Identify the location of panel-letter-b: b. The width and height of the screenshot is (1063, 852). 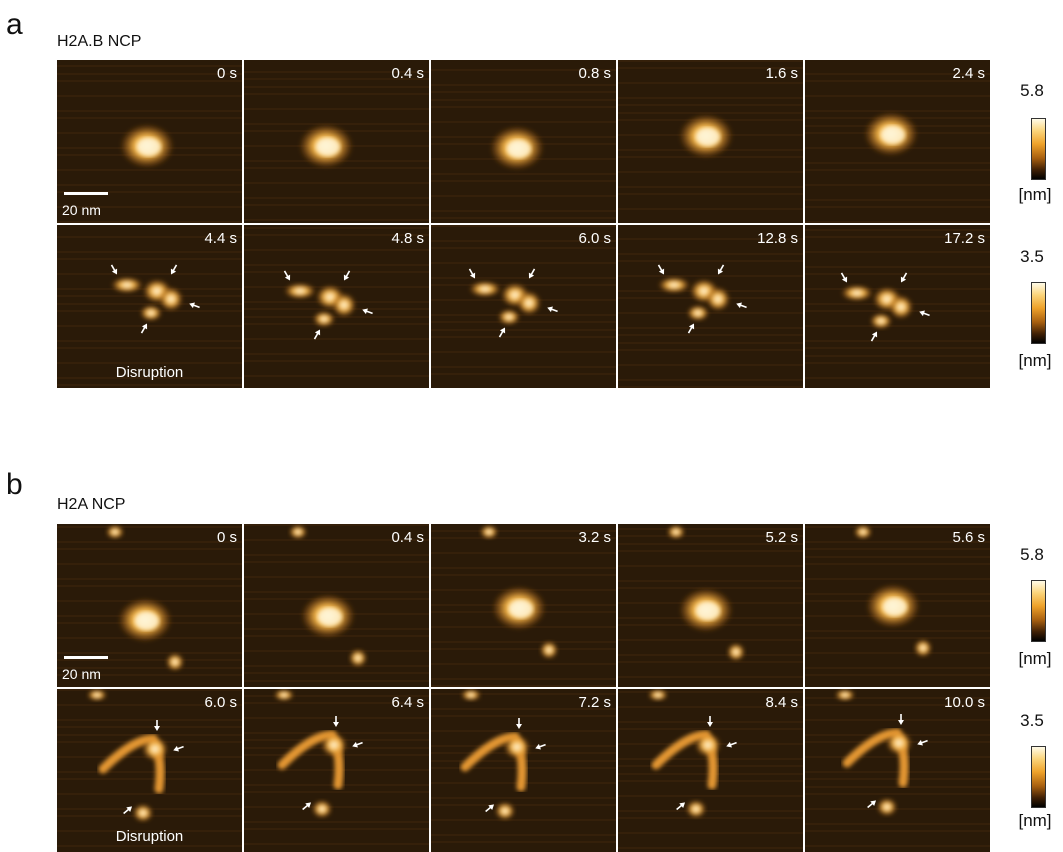
(14, 484).